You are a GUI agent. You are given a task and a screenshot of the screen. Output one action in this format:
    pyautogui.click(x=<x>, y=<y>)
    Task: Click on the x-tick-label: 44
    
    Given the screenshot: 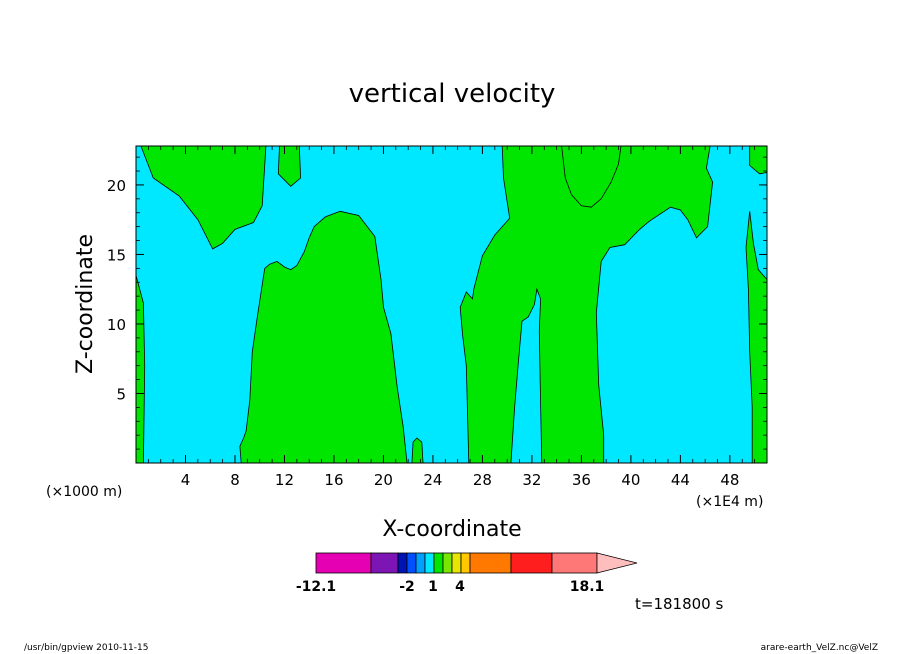 What is the action you would take?
    pyautogui.click(x=680, y=480)
    